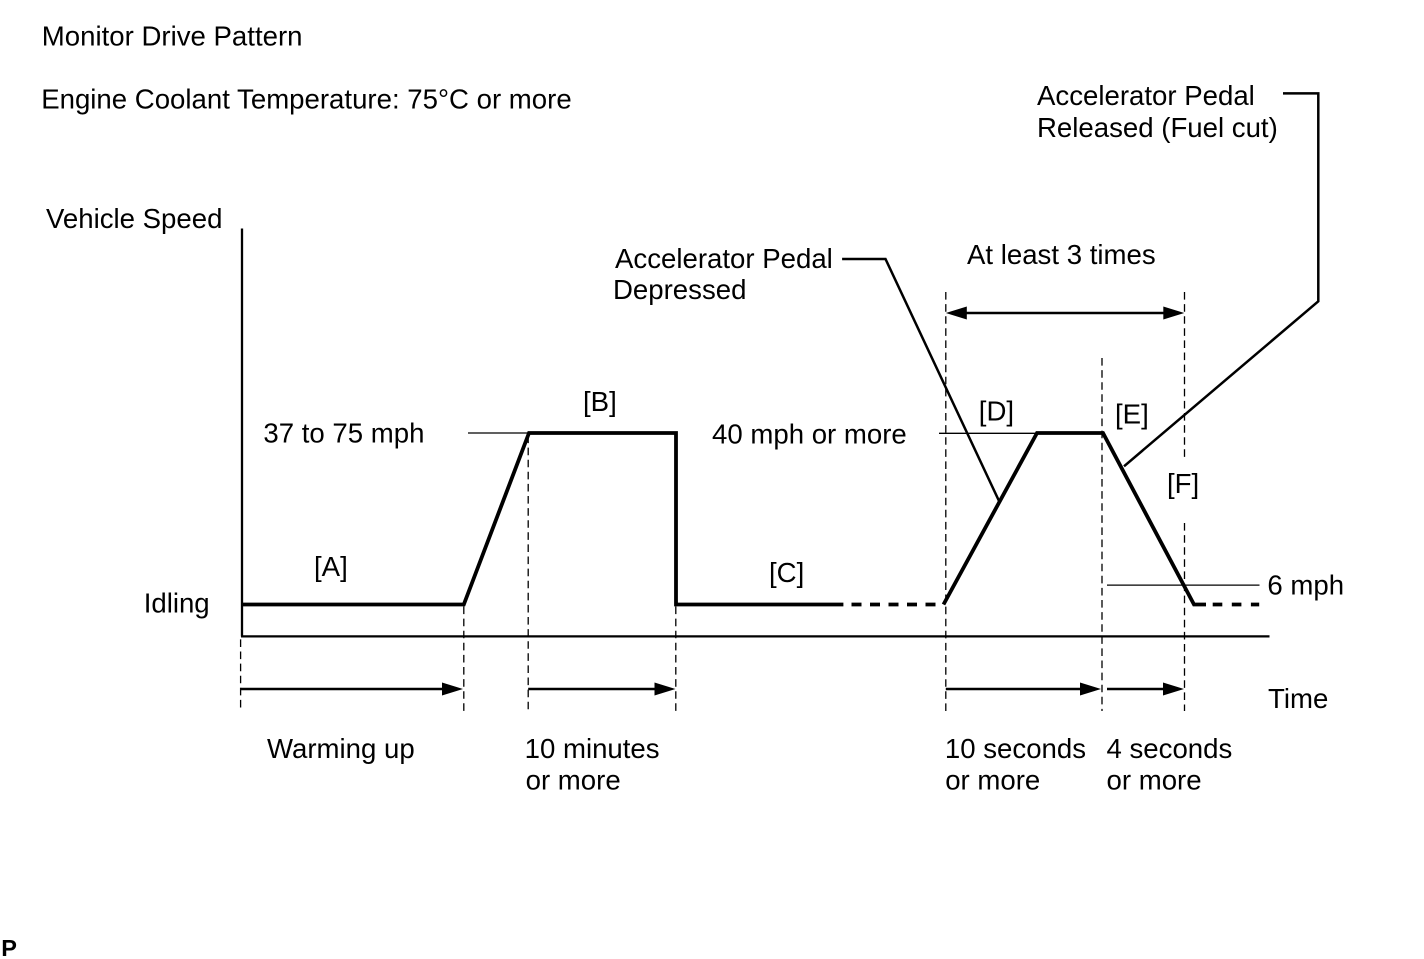  What do you see at coordinates (177, 603) in the screenshot?
I see `svg-text: Idling` at bounding box center [177, 603].